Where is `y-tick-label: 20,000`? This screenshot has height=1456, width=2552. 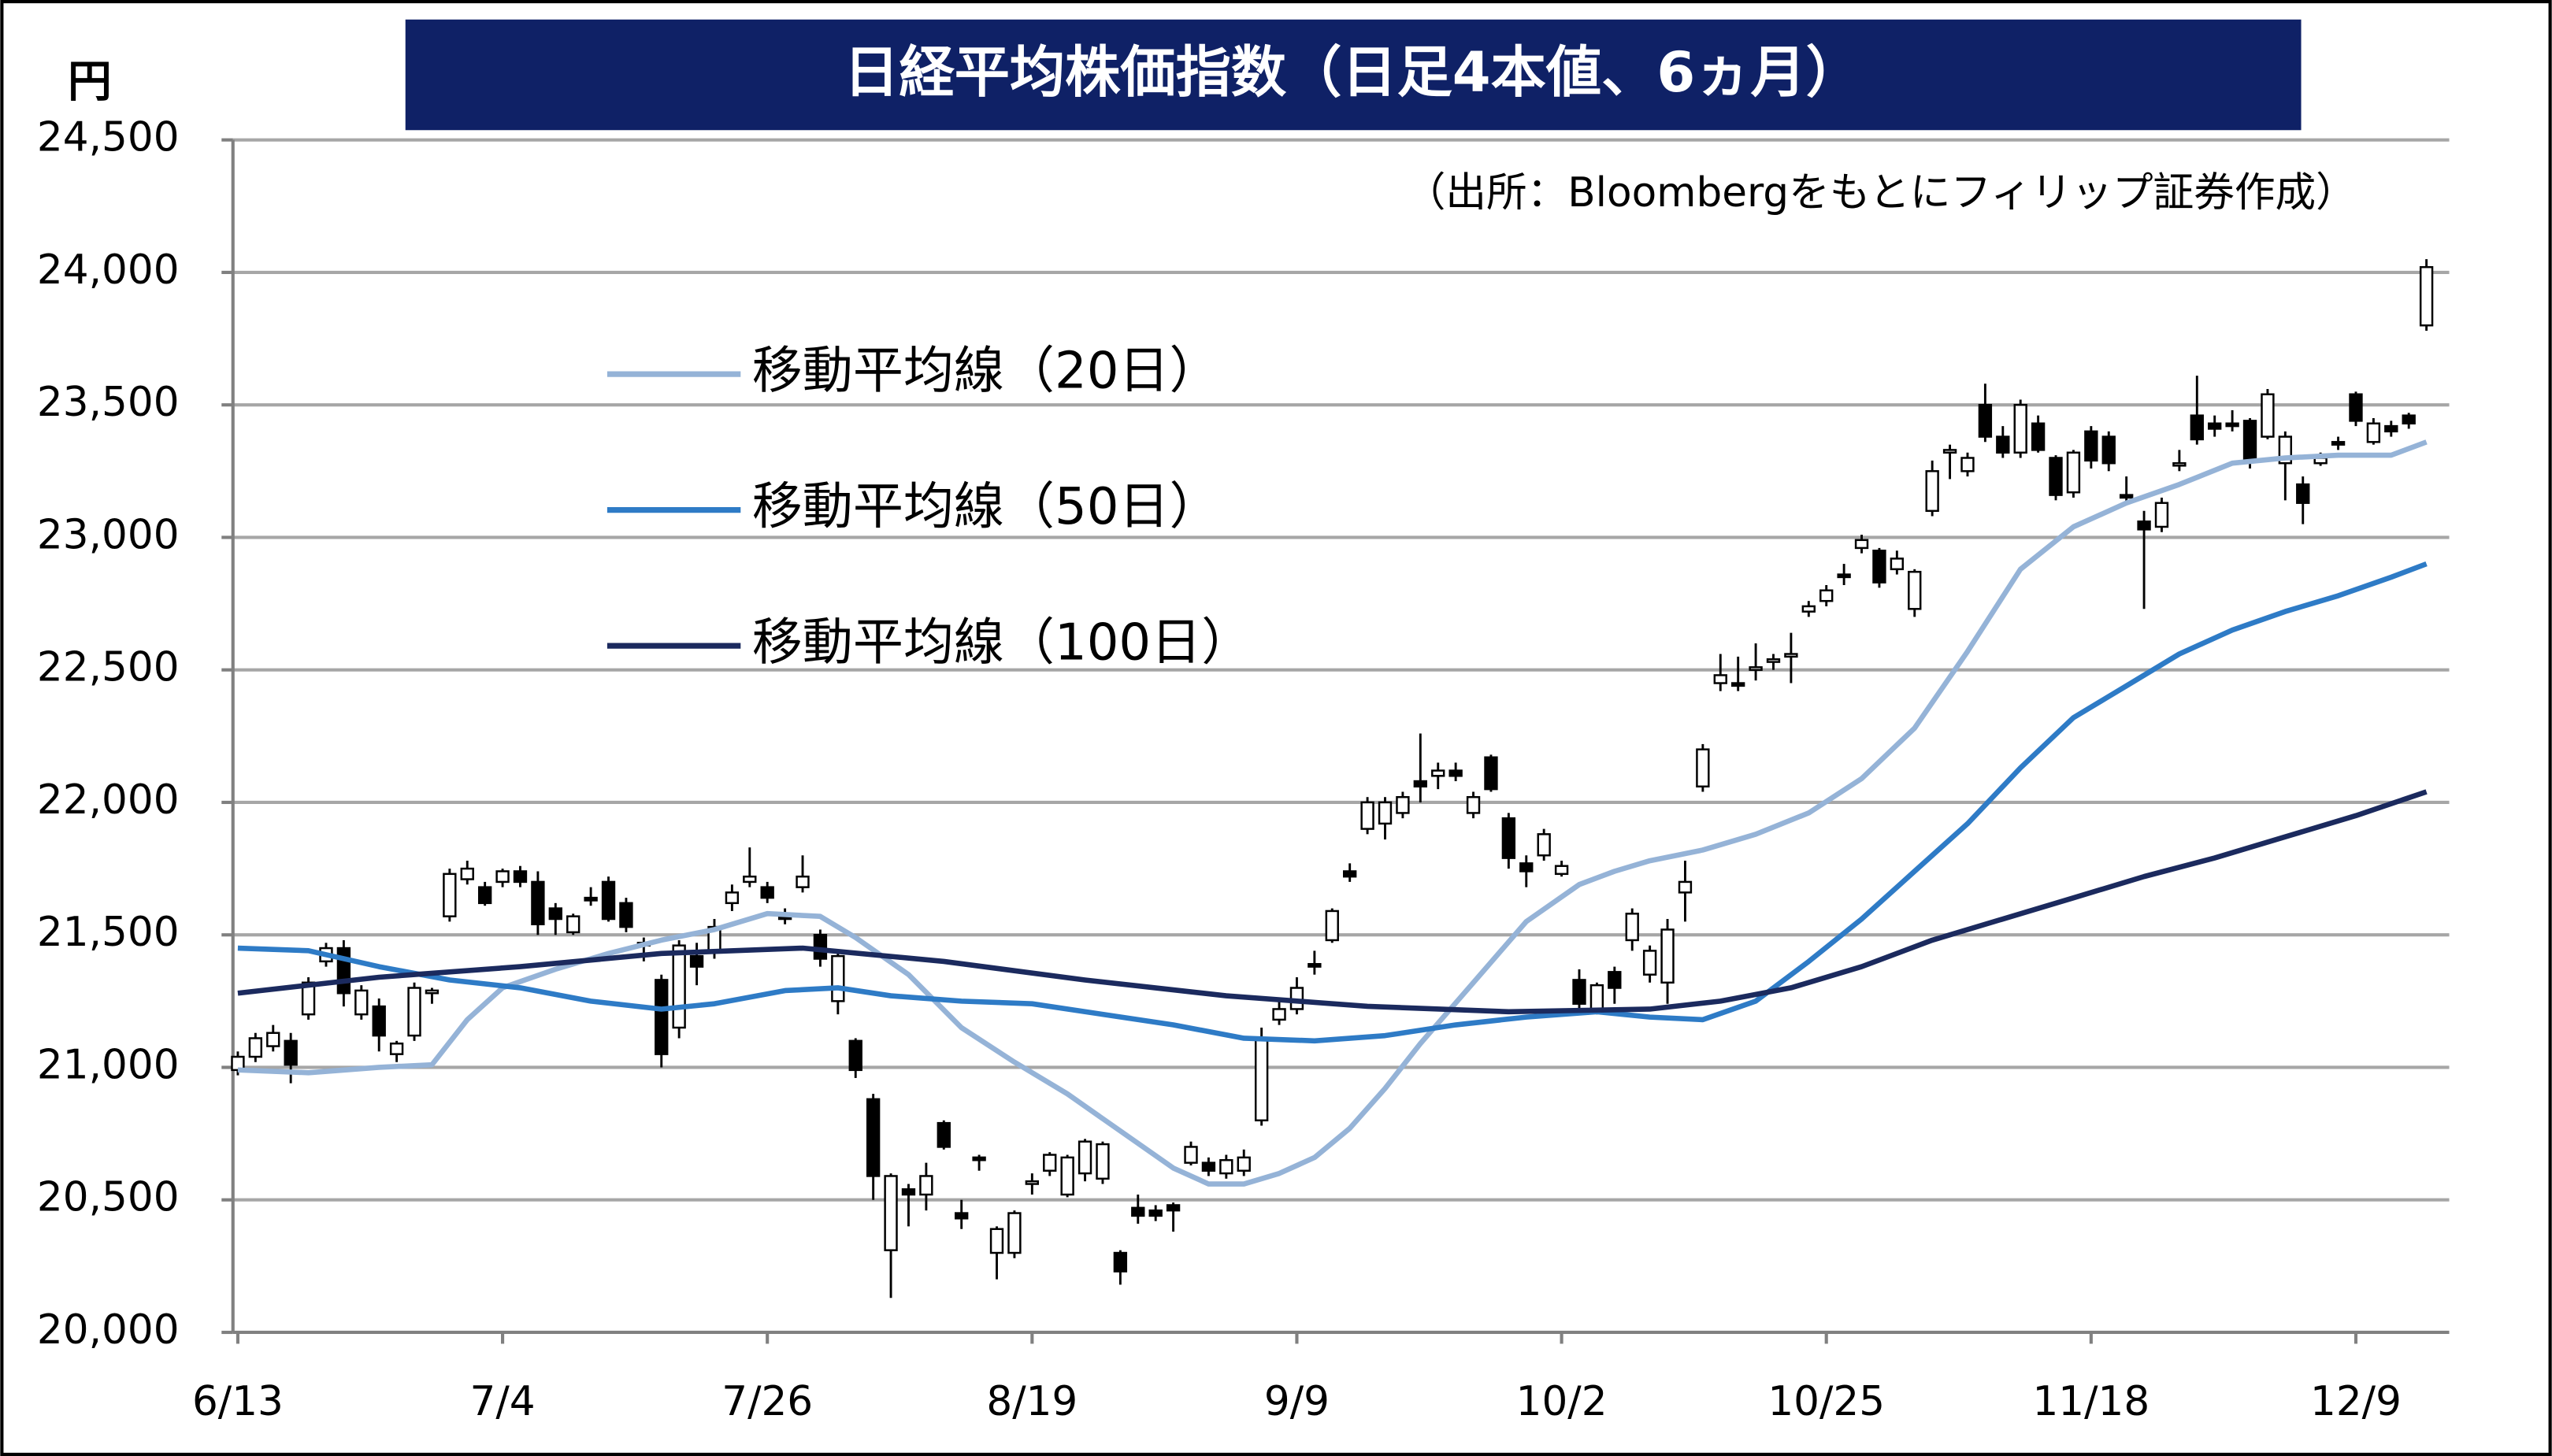
y-tick-label: 20,000 is located at coordinates (109, 1330).